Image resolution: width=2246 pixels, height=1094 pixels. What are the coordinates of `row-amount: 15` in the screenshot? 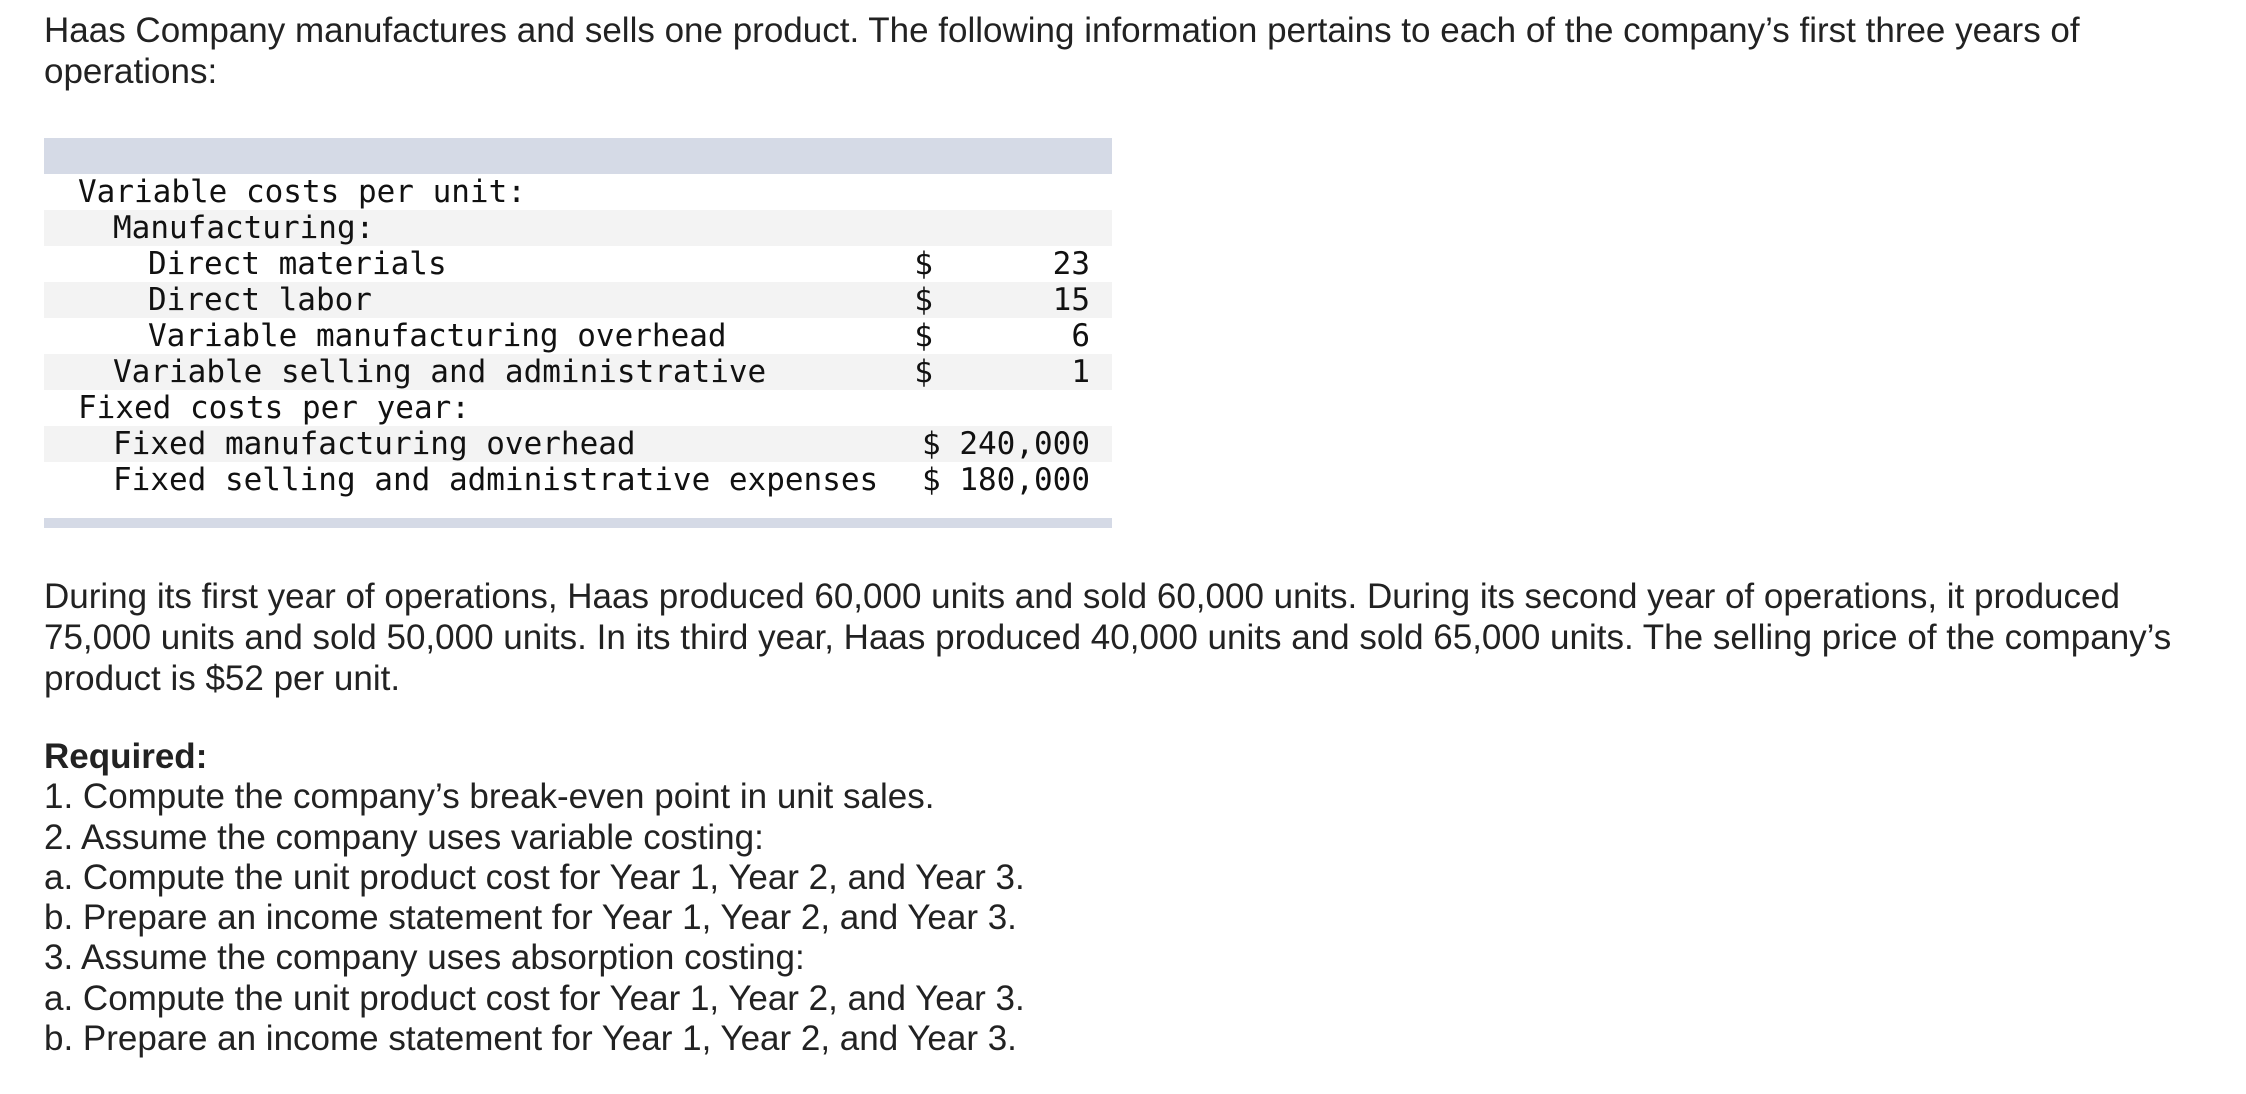 It's located at (1031, 300).